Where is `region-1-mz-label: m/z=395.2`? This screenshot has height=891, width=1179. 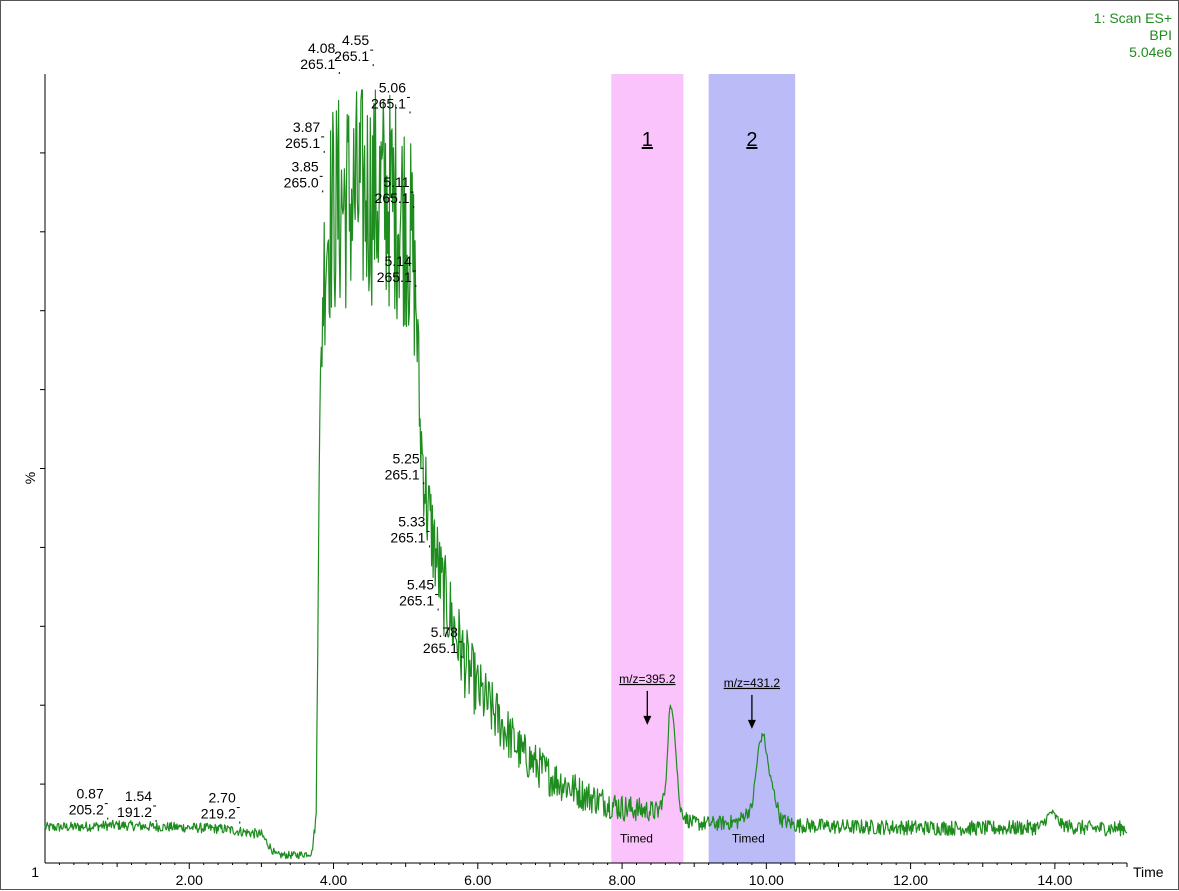
region-1-mz-label: m/z=395.2 is located at coordinates (647, 679).